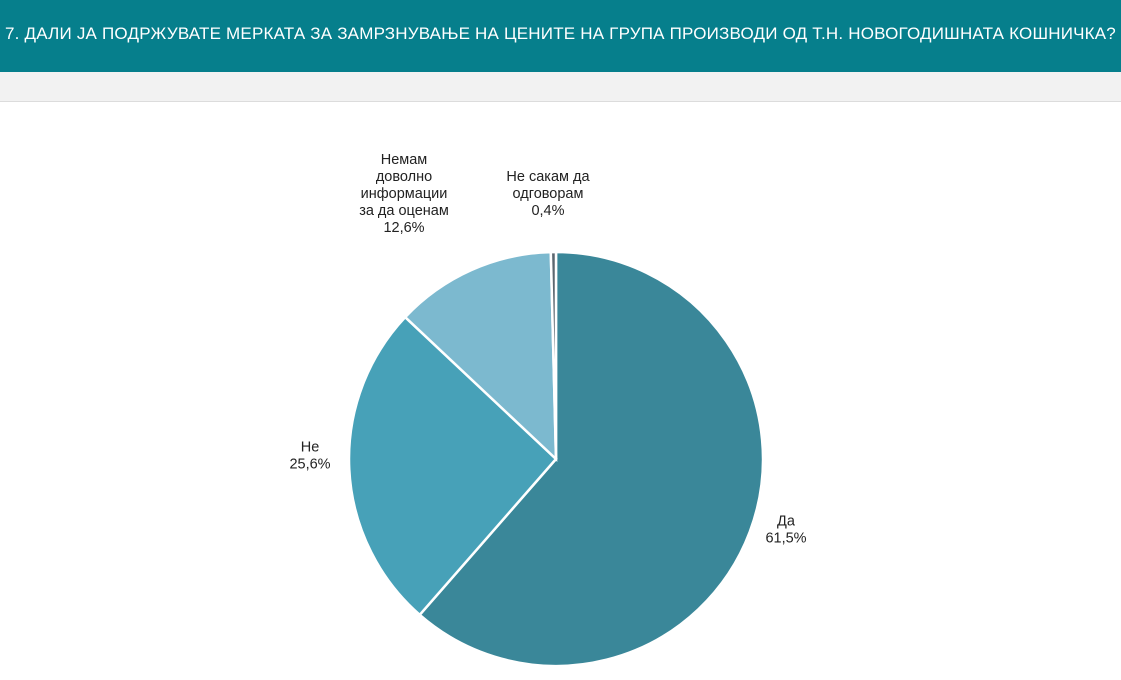  I want to click on data-label-1: Да 61,5%, so click(785, 530).